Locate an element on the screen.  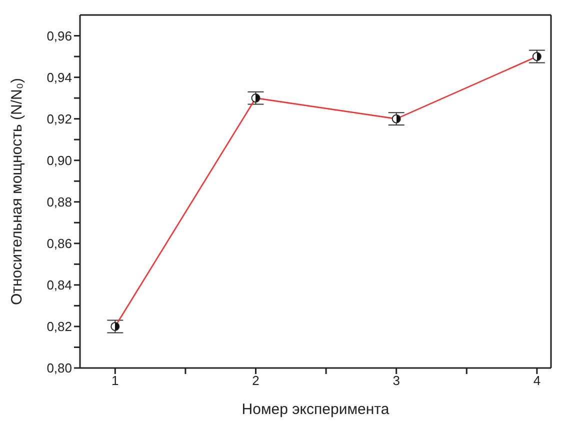
x-tick-label: 3 is located at coordinates (396, 380).